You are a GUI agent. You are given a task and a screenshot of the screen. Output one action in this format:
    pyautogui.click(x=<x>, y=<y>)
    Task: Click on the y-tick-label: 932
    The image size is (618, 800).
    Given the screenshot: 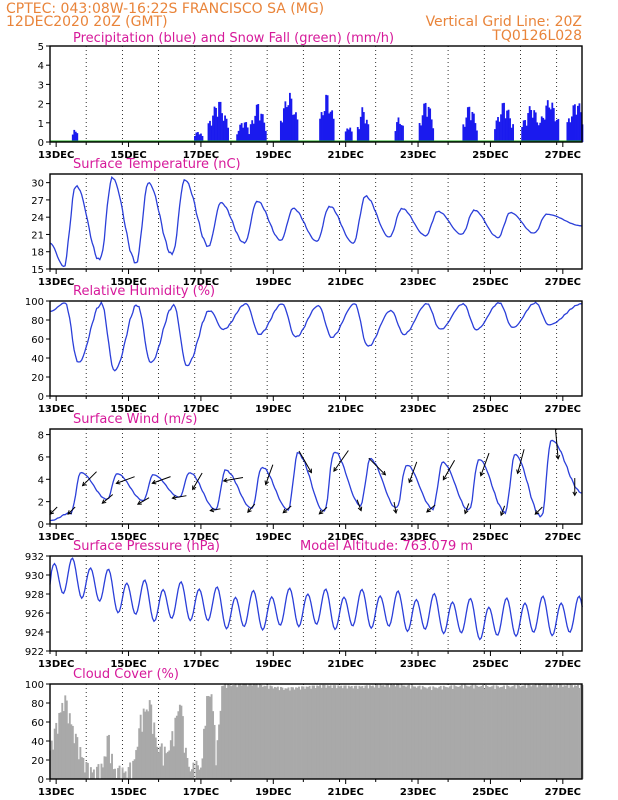 What is the action you would take?
    pyautogui.click(x=34, y=557)
    